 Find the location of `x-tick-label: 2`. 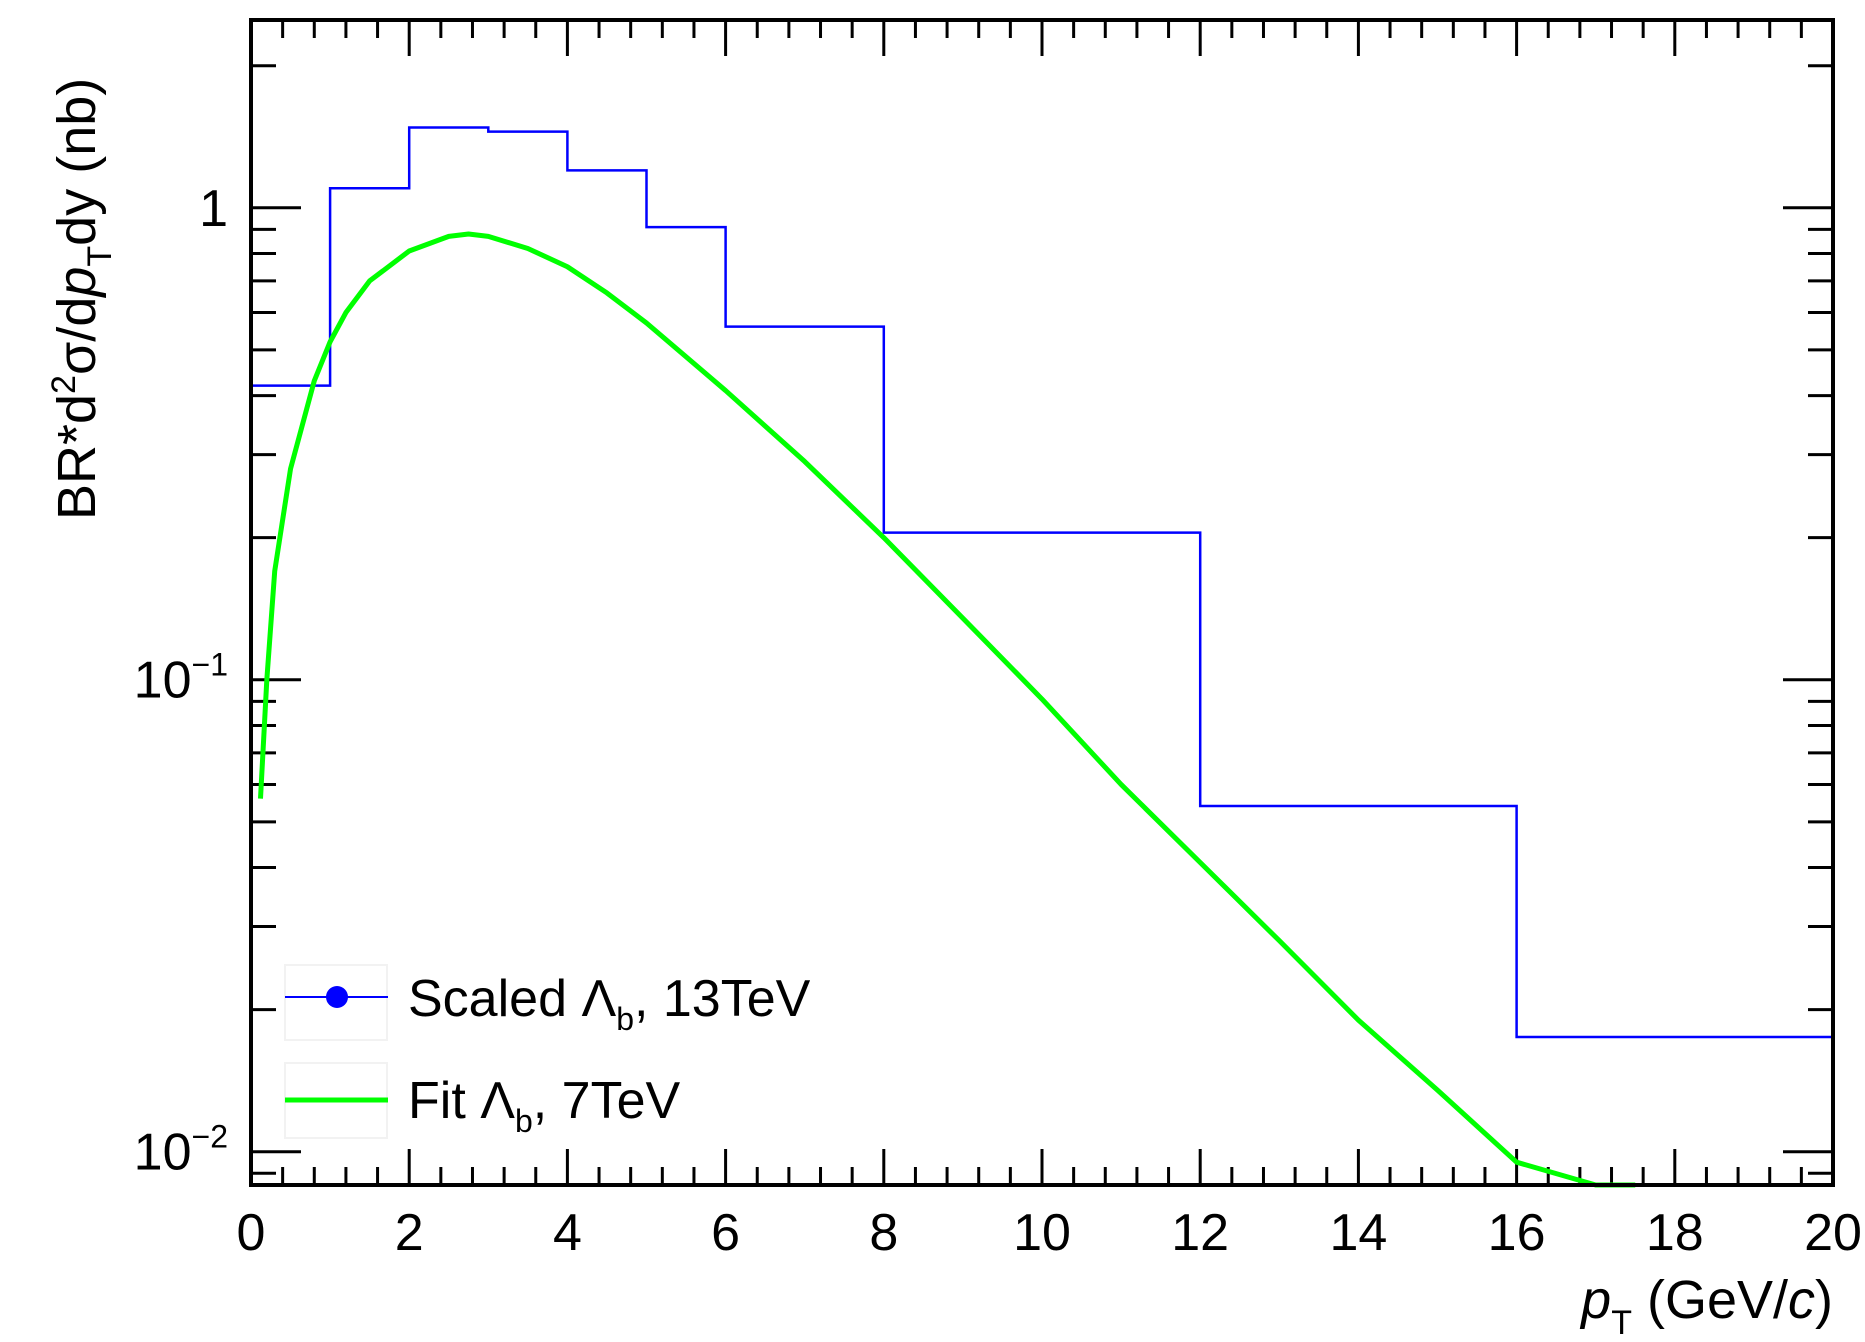

x-tick-label: 2 is located at coordinates (409, 1233).